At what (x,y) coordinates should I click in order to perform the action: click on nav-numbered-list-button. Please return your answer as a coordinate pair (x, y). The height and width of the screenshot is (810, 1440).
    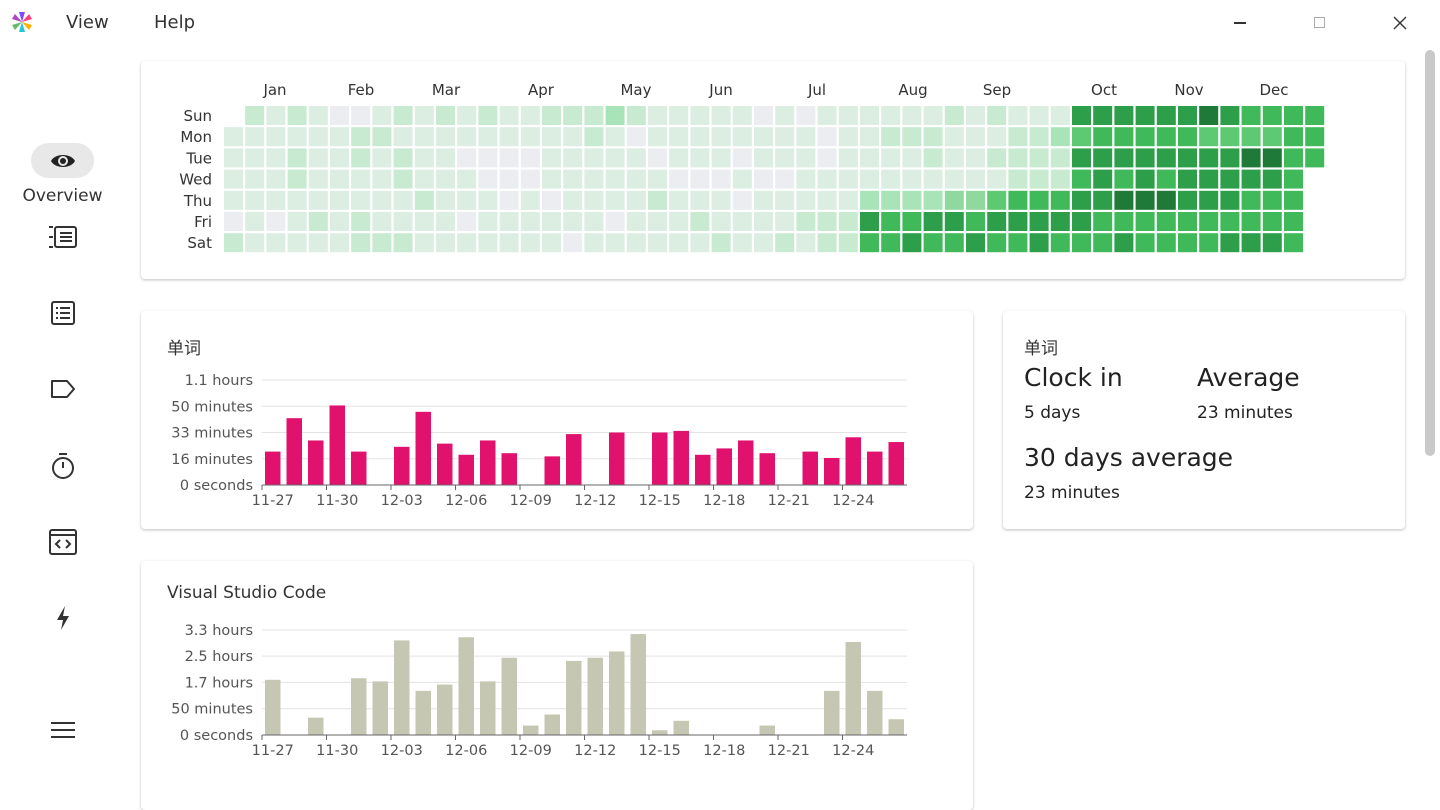
    Looking at the image, I should click on (63, 237).